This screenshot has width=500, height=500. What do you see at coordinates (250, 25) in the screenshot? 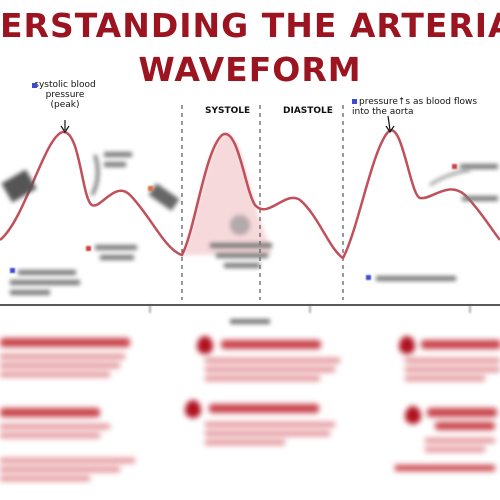
I see `page-title: ERSTANDING THE ARTERIAL PRES` at bounding box center [250, 25].